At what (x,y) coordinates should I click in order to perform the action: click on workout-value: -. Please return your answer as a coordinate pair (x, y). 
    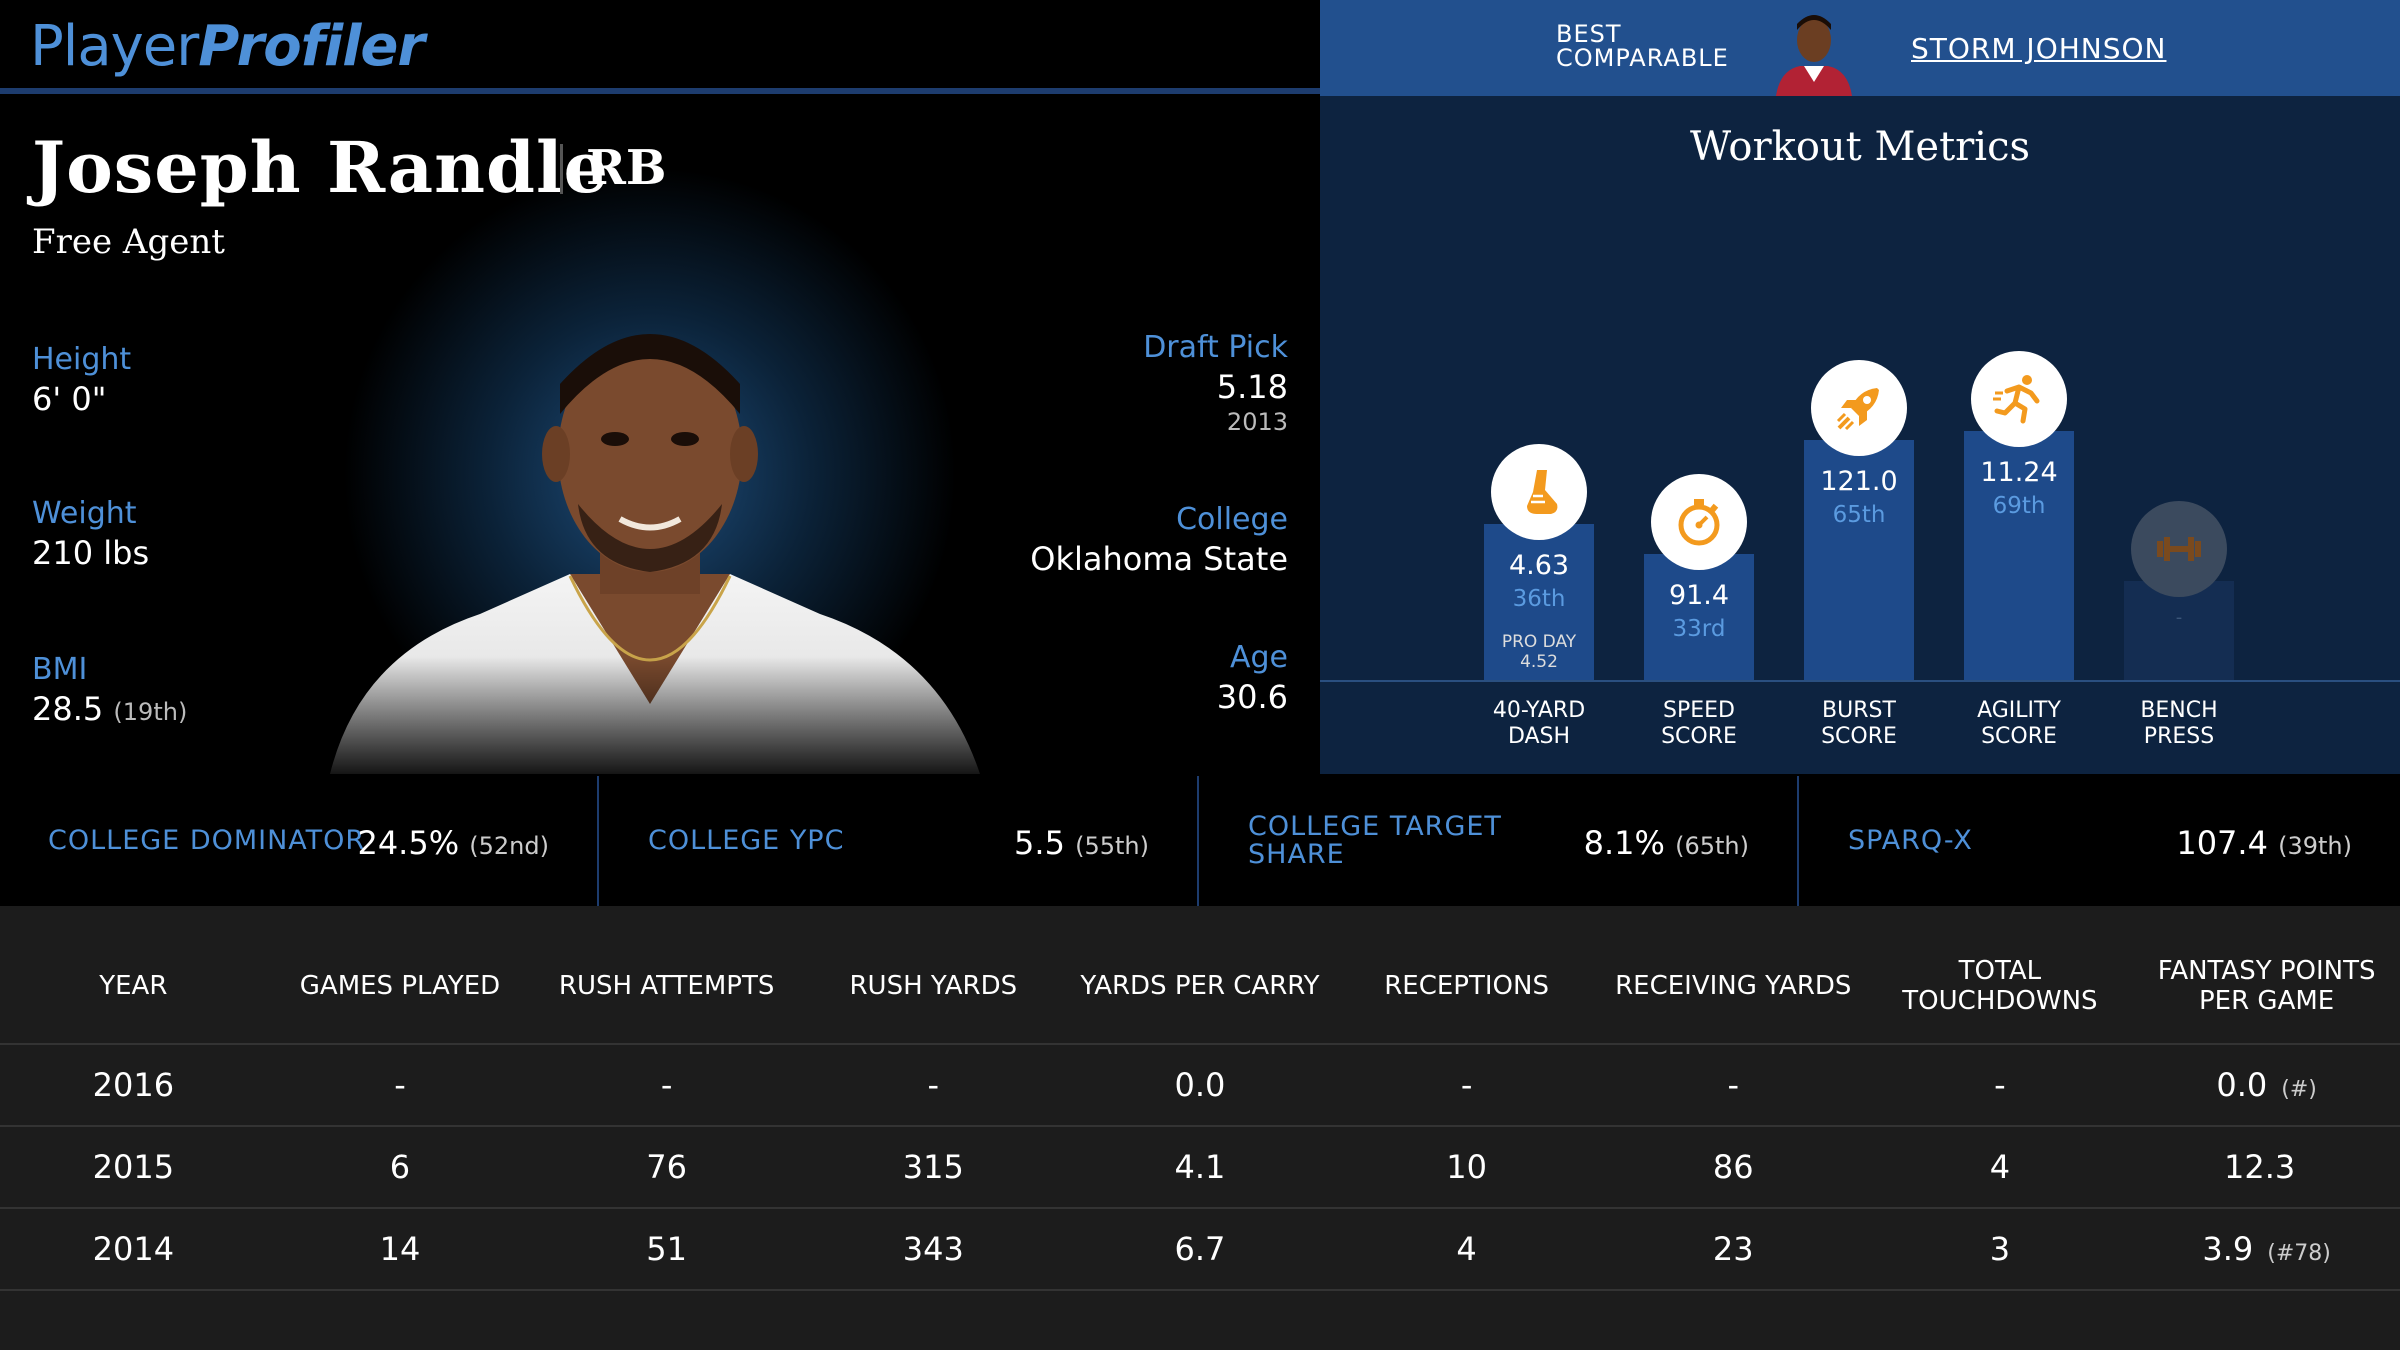
    Looking at the image, I should click on (2179, 617).